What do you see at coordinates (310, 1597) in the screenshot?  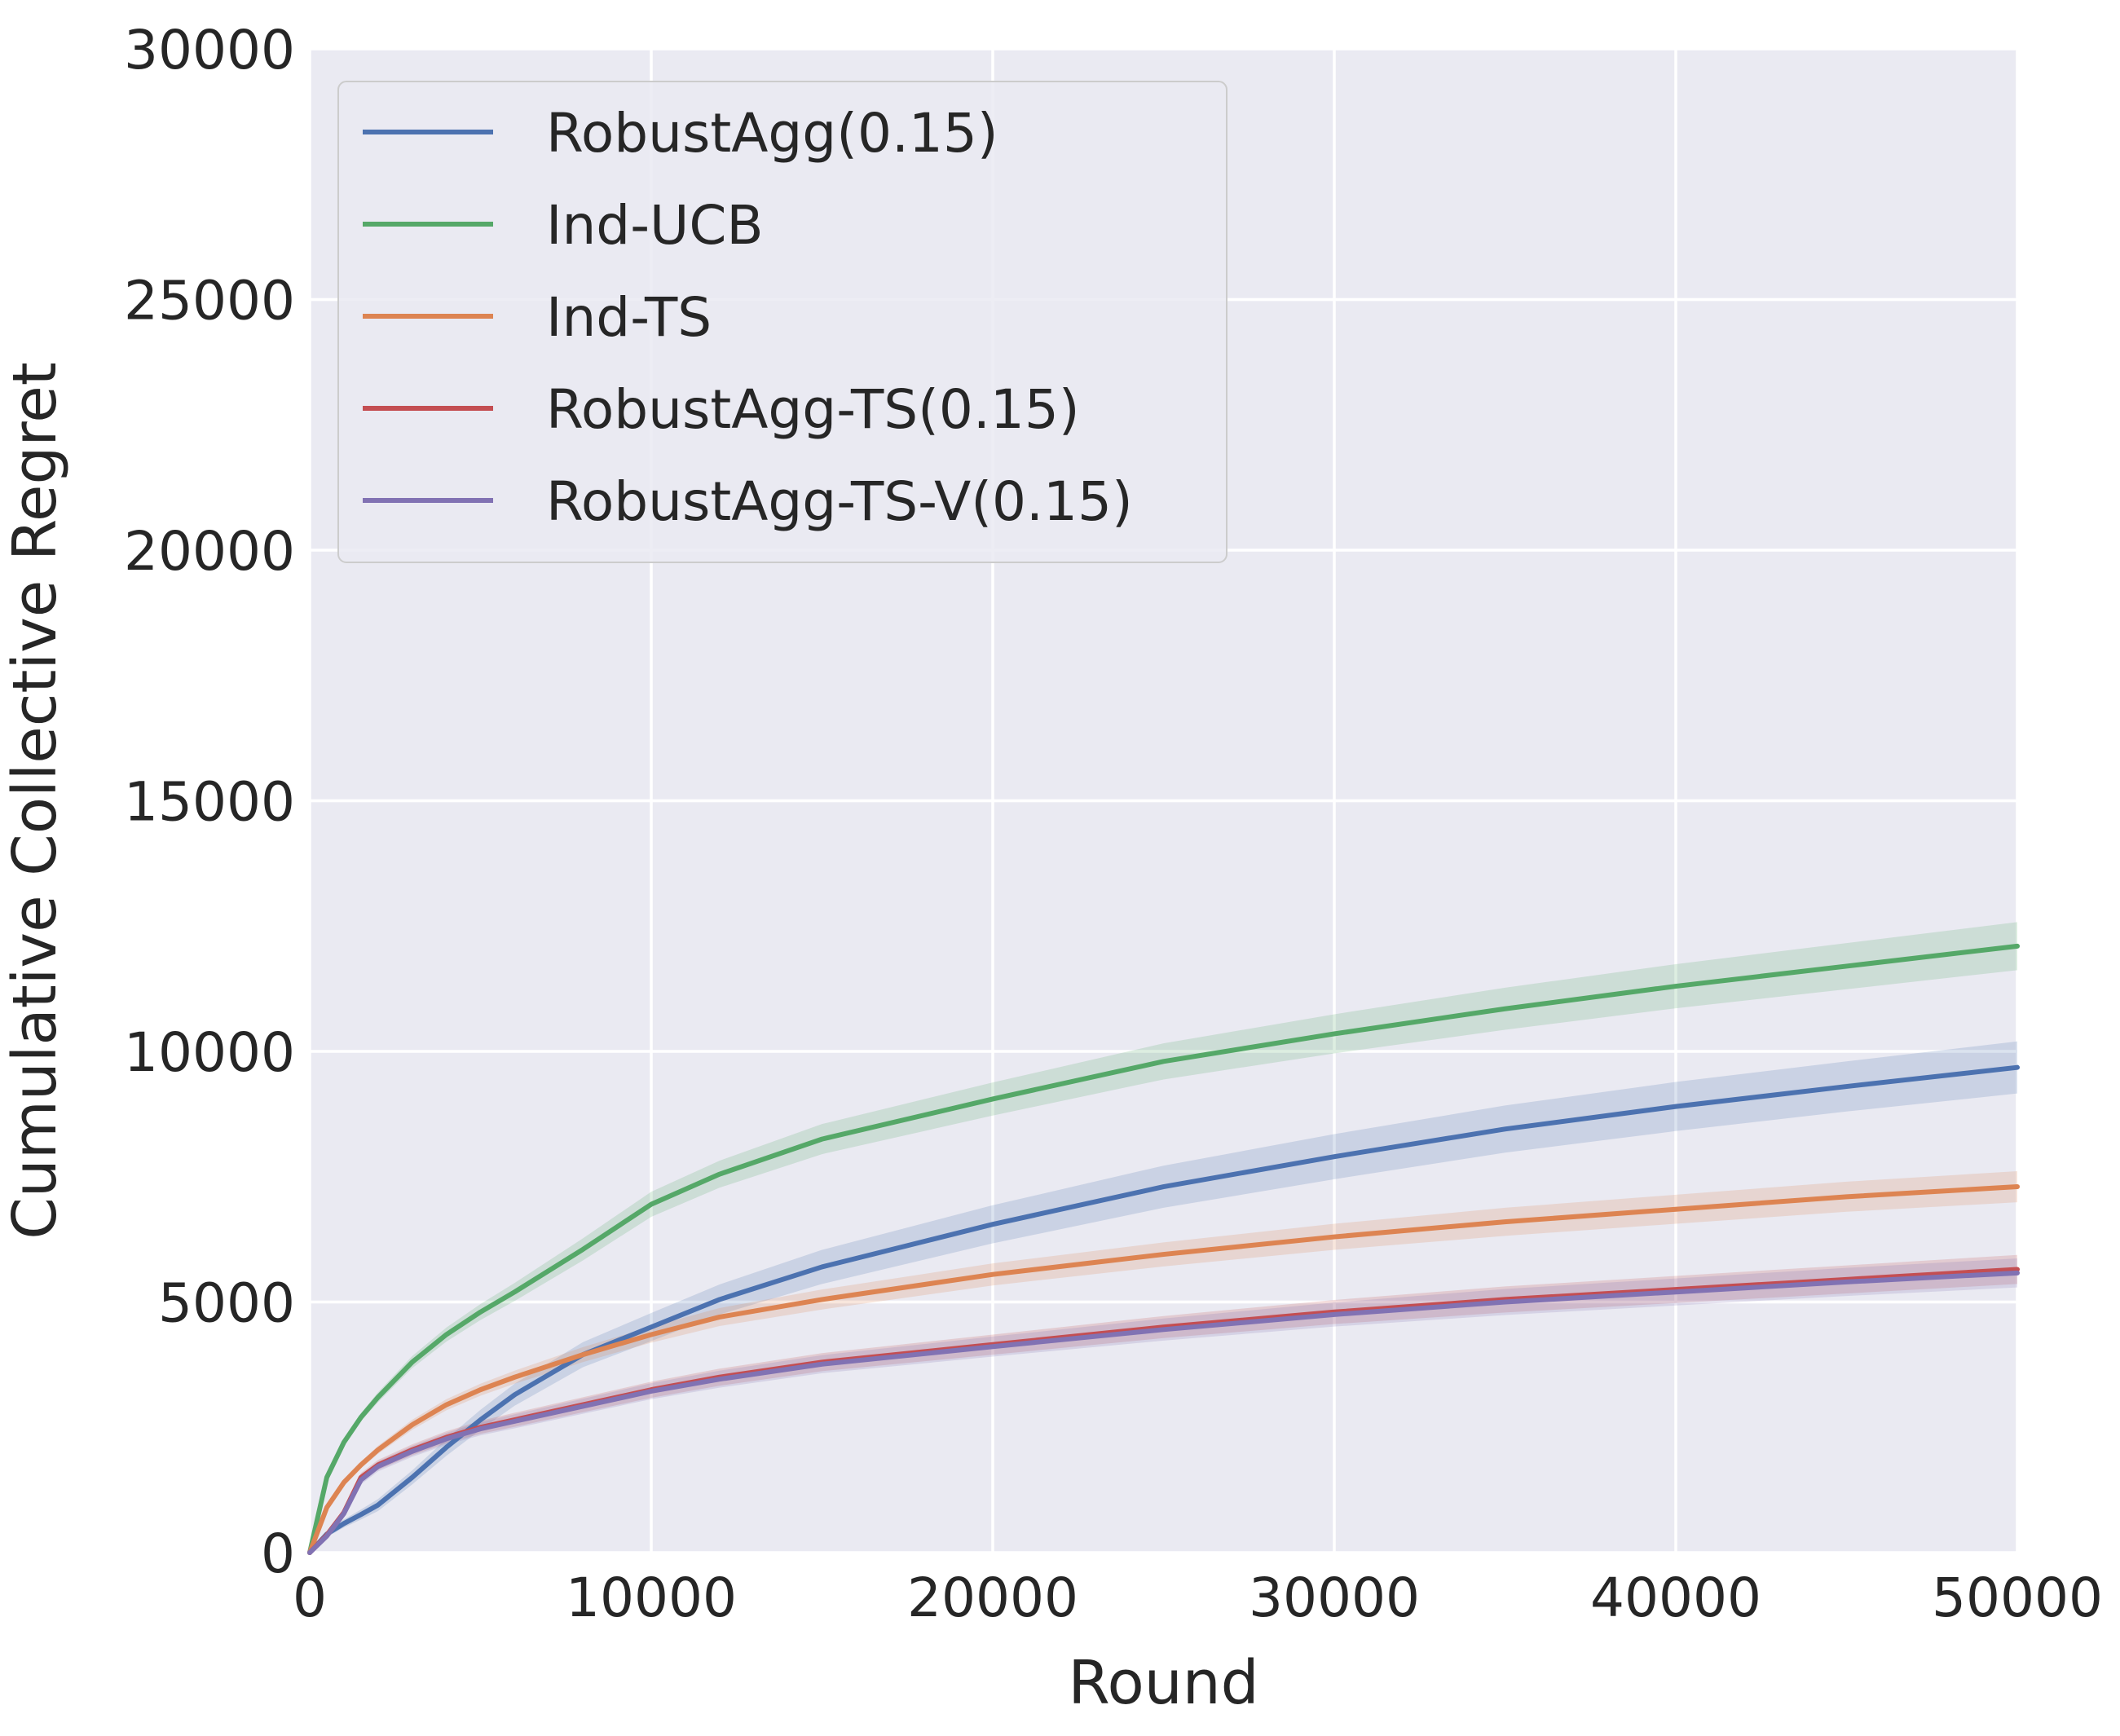 I see `x-tick-label: 0` at bounding box center [310, 1597].